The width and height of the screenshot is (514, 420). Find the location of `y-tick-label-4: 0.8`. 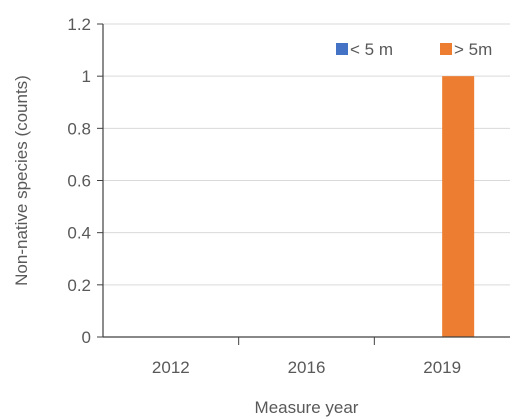

y-tick-label-4: 0.8 is located at coordinates (79, 128).